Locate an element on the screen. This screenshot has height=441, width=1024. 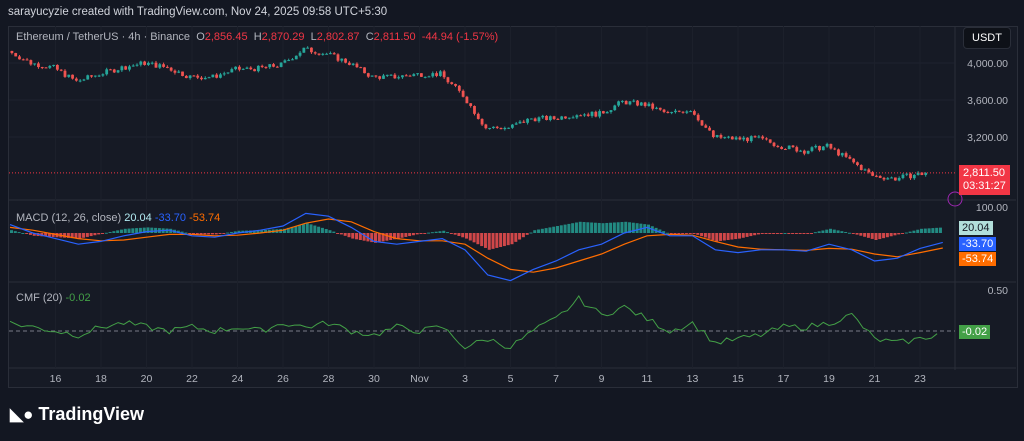
close-value: 2,811.50 is located at coordinates (394, 37).